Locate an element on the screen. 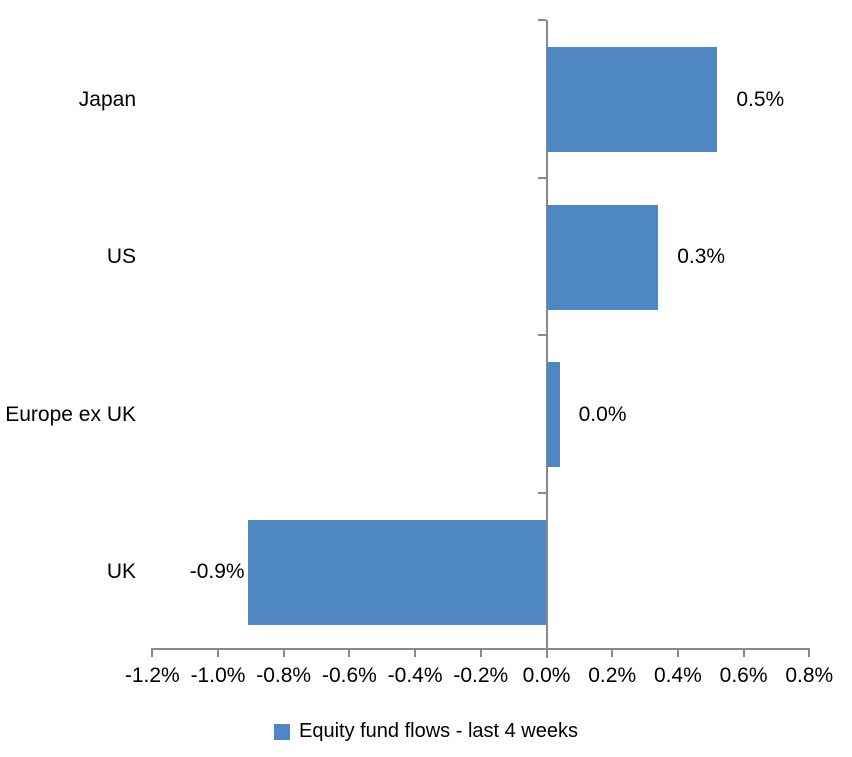 This screenshot has width=852, height=757. x-tick-label: -0.2% is located at coordinates (481, 675).